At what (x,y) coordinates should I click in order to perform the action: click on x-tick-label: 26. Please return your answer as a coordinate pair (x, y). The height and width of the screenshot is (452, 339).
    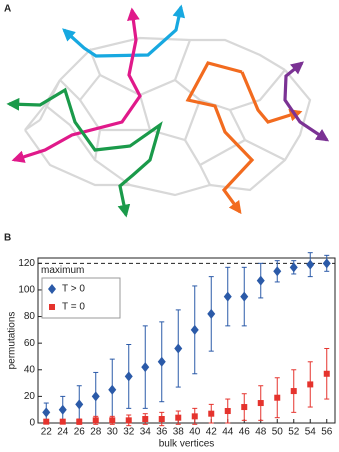
    Looking at the image, I should click on (80, 432).